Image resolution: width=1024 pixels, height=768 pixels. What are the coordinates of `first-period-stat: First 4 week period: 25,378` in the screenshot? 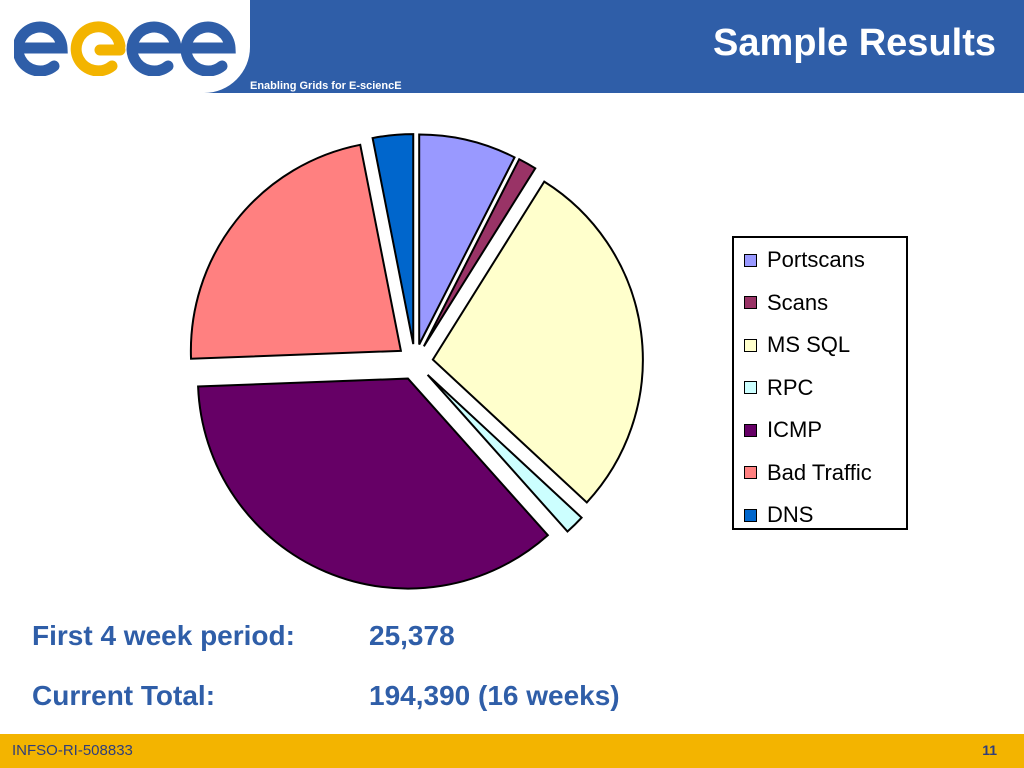 It's located at (243, 636).